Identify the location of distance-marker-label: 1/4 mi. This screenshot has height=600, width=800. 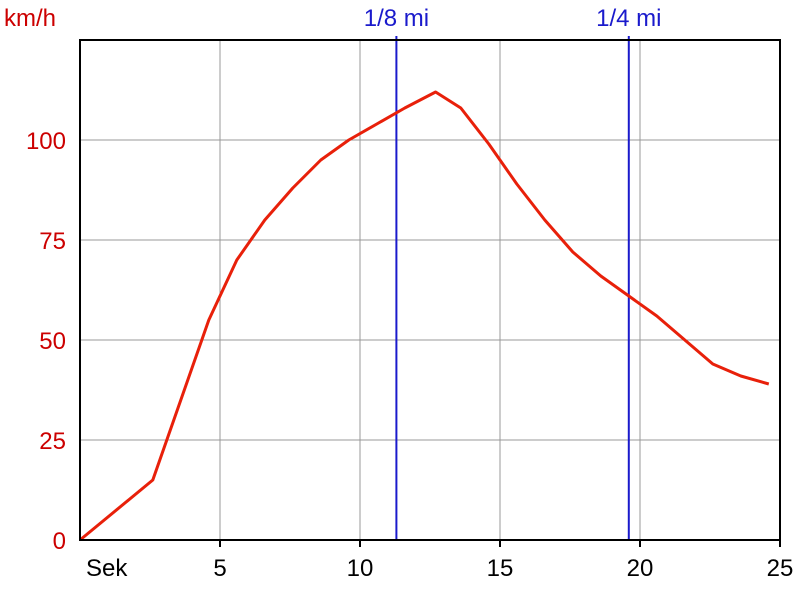
(628, 18).